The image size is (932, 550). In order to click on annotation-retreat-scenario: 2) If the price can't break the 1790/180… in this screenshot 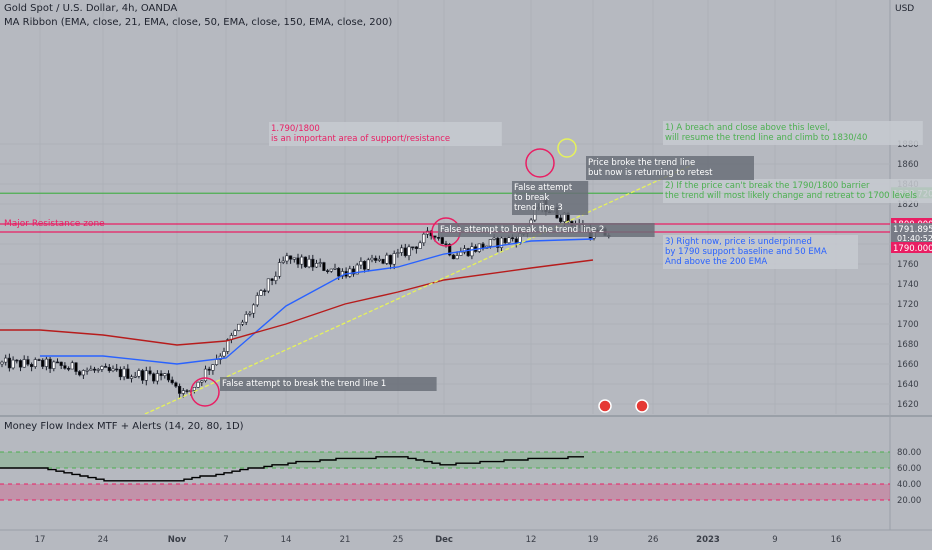, I will do `click(797, 191)`.